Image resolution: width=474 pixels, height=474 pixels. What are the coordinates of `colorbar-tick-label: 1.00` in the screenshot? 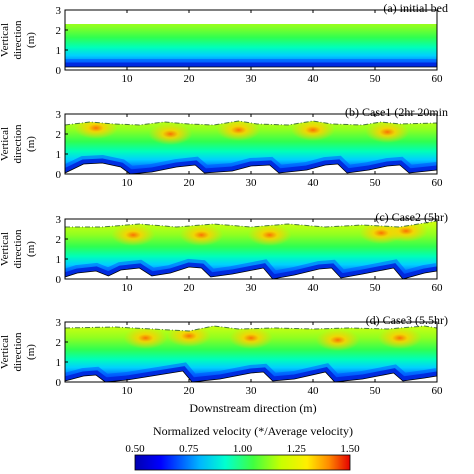 It's located at (243, 449).